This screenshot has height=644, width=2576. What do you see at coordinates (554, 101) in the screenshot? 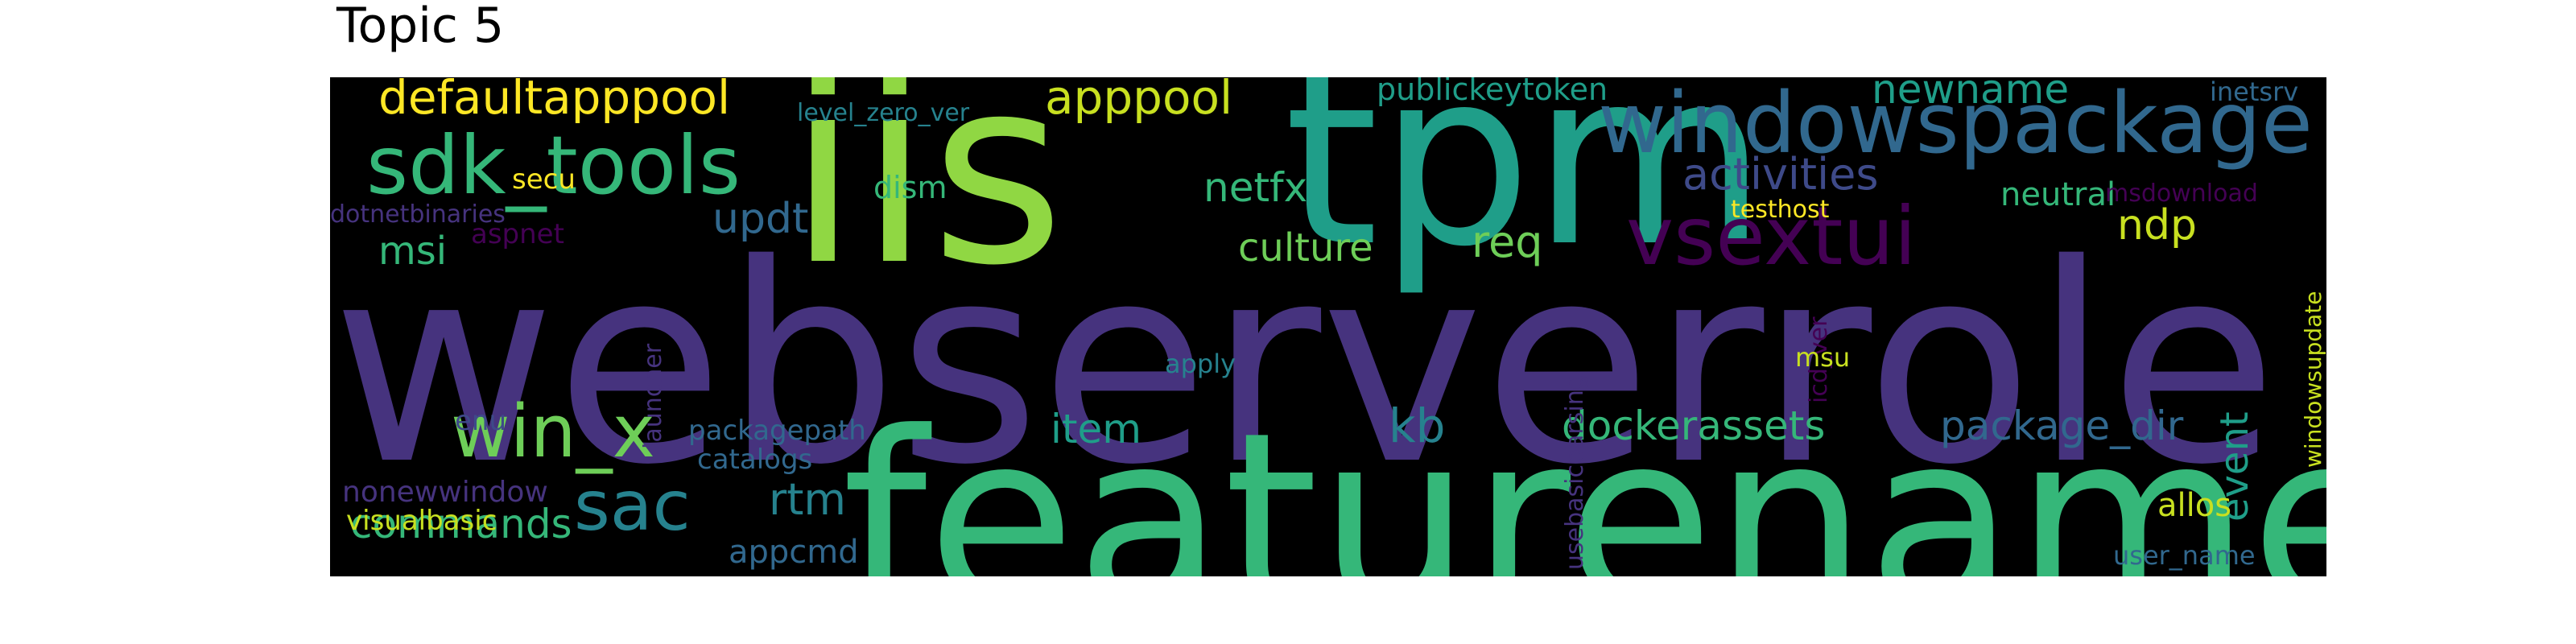
I see `word-defaultapppool: defaultapppool` at bounding box center [554, 101].